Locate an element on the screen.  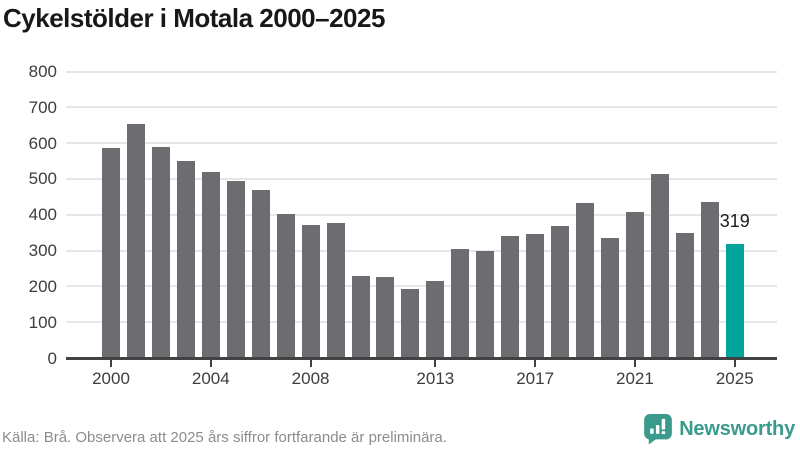
y-axis-label: 500 is located at coordinates (42, 179).